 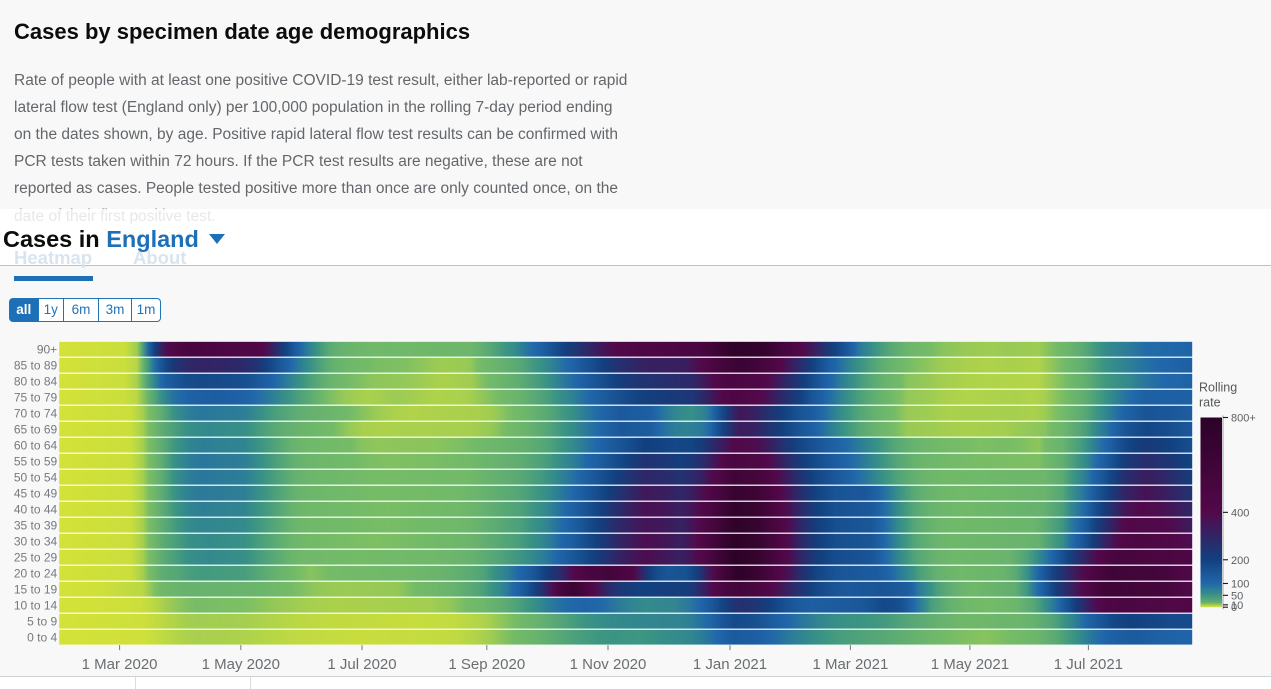 What do you see at coordinates (42, 638) in the screenshot?
I see `svg-text: 0 to 4` at bounding box center [42, 638].